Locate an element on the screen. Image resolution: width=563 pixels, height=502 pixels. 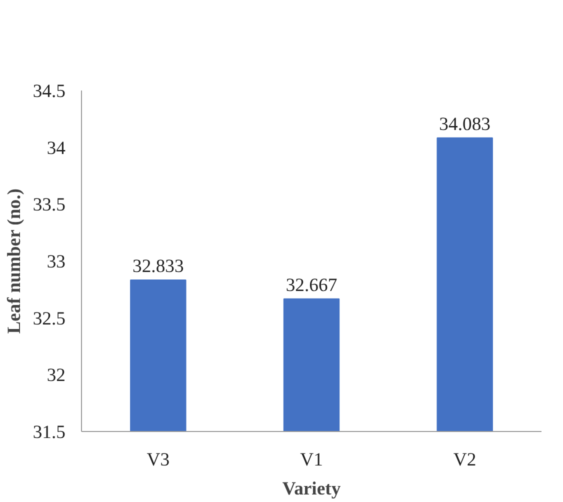
x-tick-label: V1 is located at coordinates (311, 460).